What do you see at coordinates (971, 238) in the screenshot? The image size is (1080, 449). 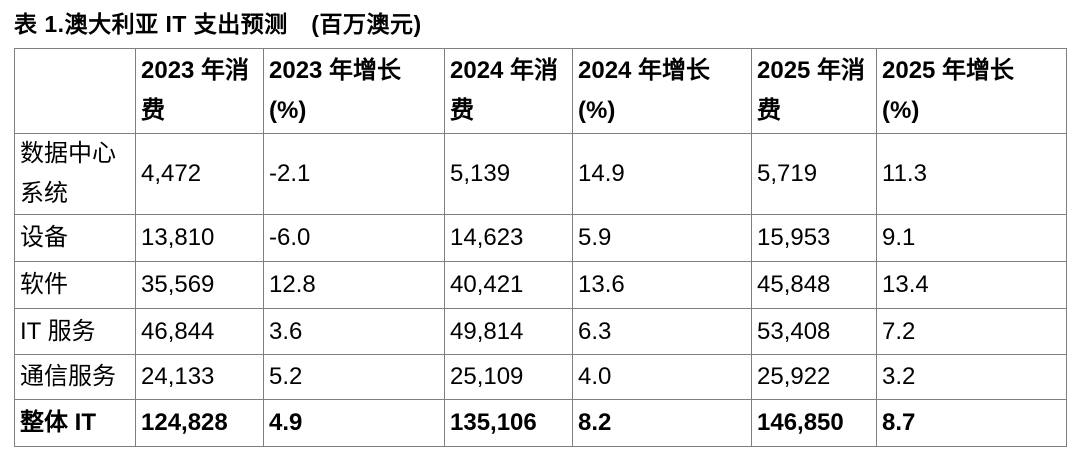 I see `value-cell: 9.1` at bounding box center [971, 238].